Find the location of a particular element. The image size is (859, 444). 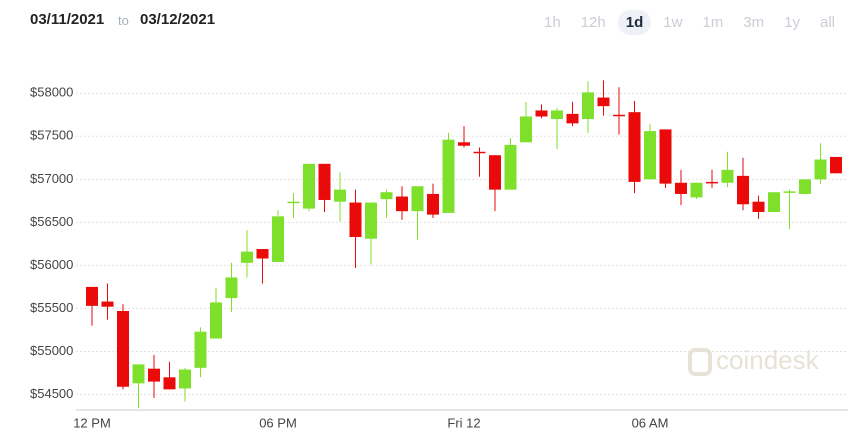

range-button: 1d is located at coordinates (634, 22).